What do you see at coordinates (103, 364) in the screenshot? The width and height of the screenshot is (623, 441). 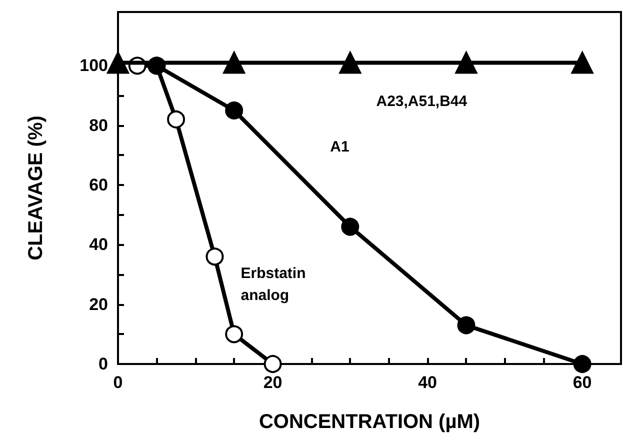 I see `y-tick-label: 0` at bounding box center [103, 364].